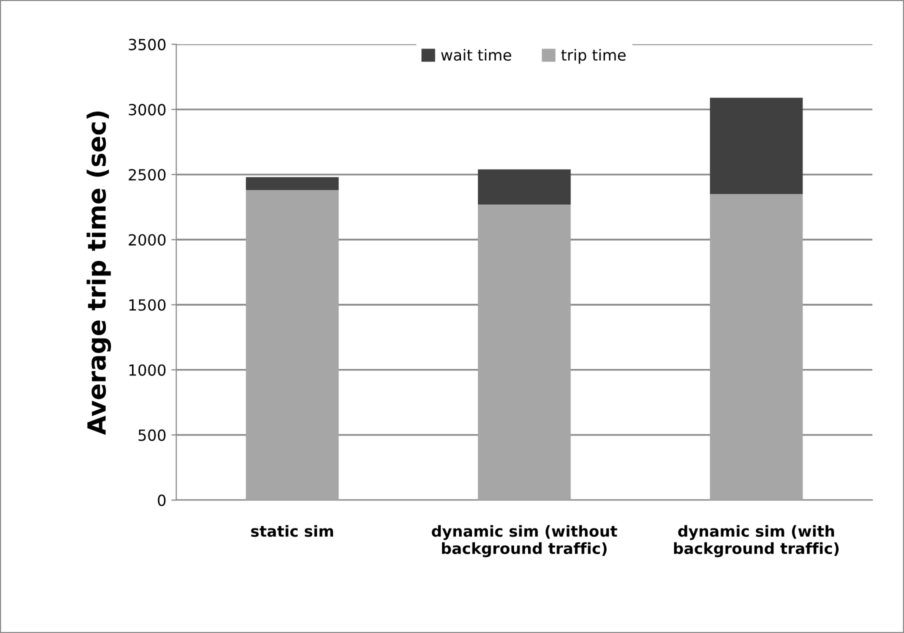 This screenshot has height=633, width=904. What do you see at coordinates (147, 370) in the screenshot?
I see `y-tick-label: 1000` at bounding box center [147, 370].